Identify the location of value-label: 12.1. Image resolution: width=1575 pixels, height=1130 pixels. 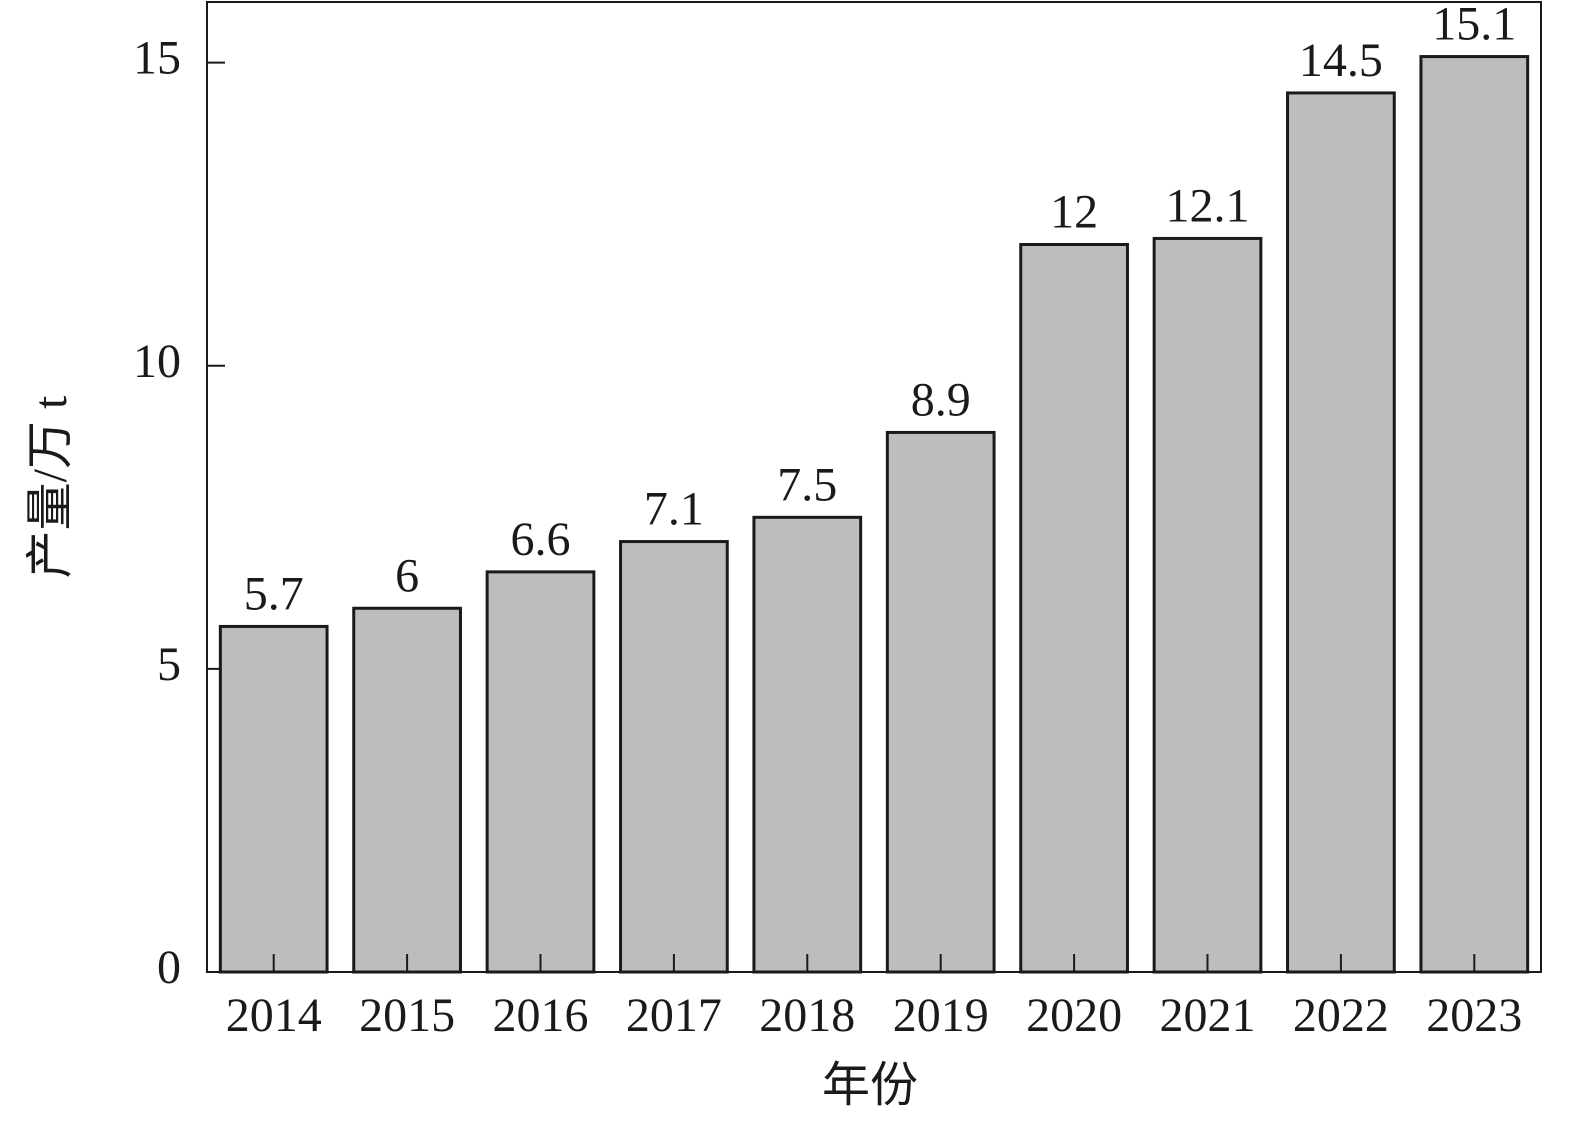
(1208, 205).